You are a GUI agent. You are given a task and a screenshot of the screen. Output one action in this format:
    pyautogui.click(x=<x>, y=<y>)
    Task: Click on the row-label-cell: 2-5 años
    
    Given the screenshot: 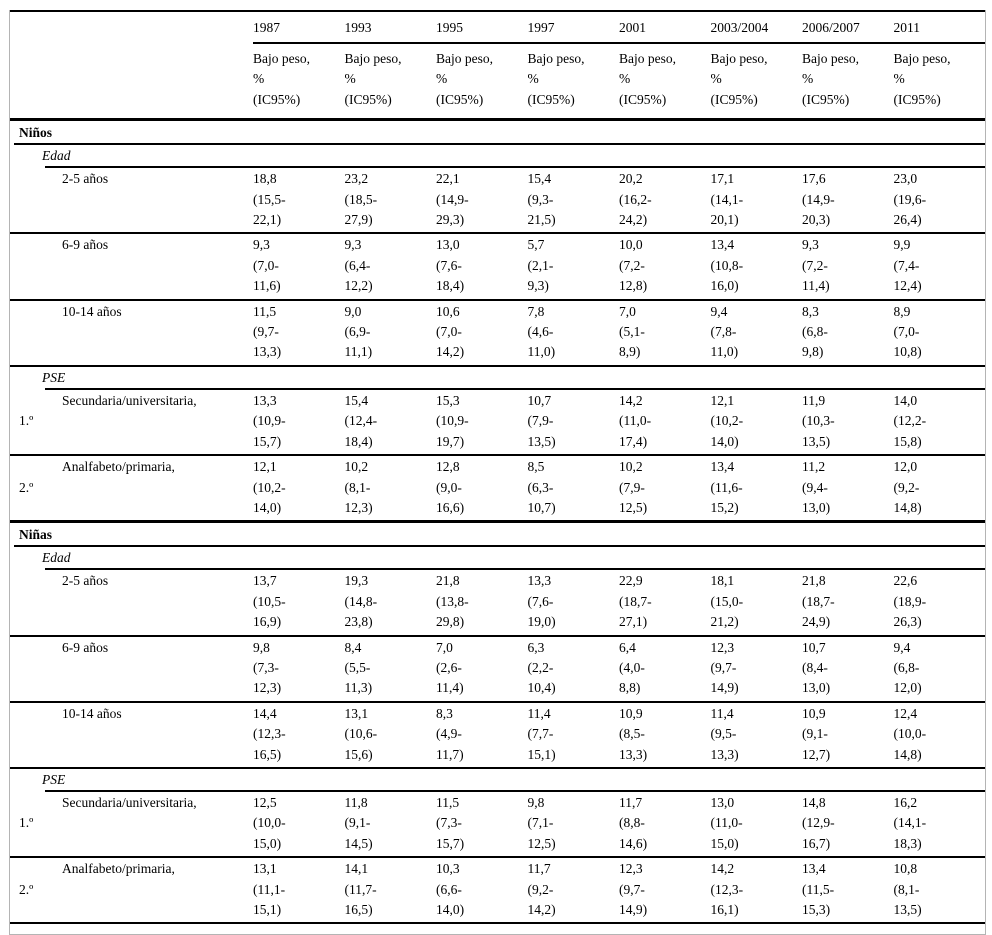 What is the action you would take?
    pyautogui.click(x=131, y=179)
    